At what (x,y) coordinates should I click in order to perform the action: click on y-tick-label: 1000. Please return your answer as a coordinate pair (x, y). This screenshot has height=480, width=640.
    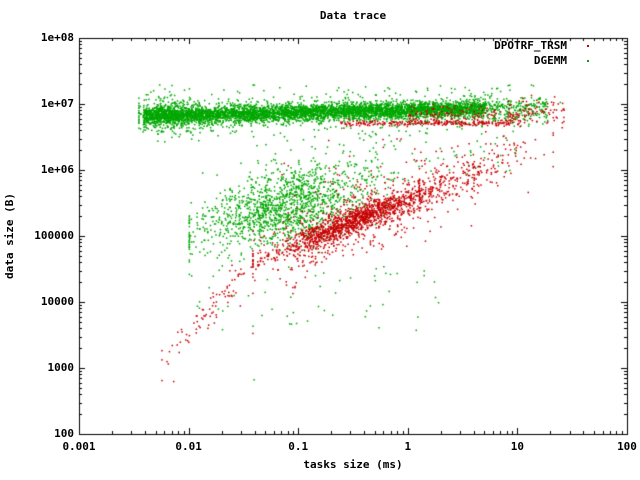
    Looking at the image, I should click on (61, 367).